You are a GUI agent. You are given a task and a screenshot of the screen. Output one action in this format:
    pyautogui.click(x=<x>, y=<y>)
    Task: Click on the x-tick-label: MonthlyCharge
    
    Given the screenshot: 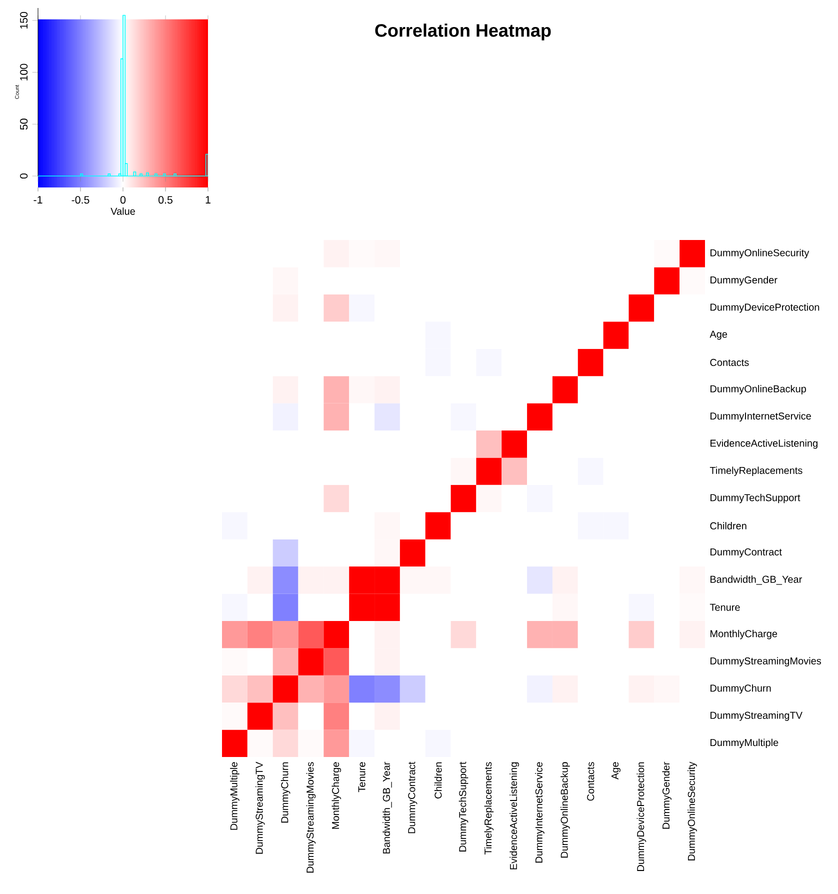 What is the action you would take?
    pyautogui.click(x=337, y=795)
    